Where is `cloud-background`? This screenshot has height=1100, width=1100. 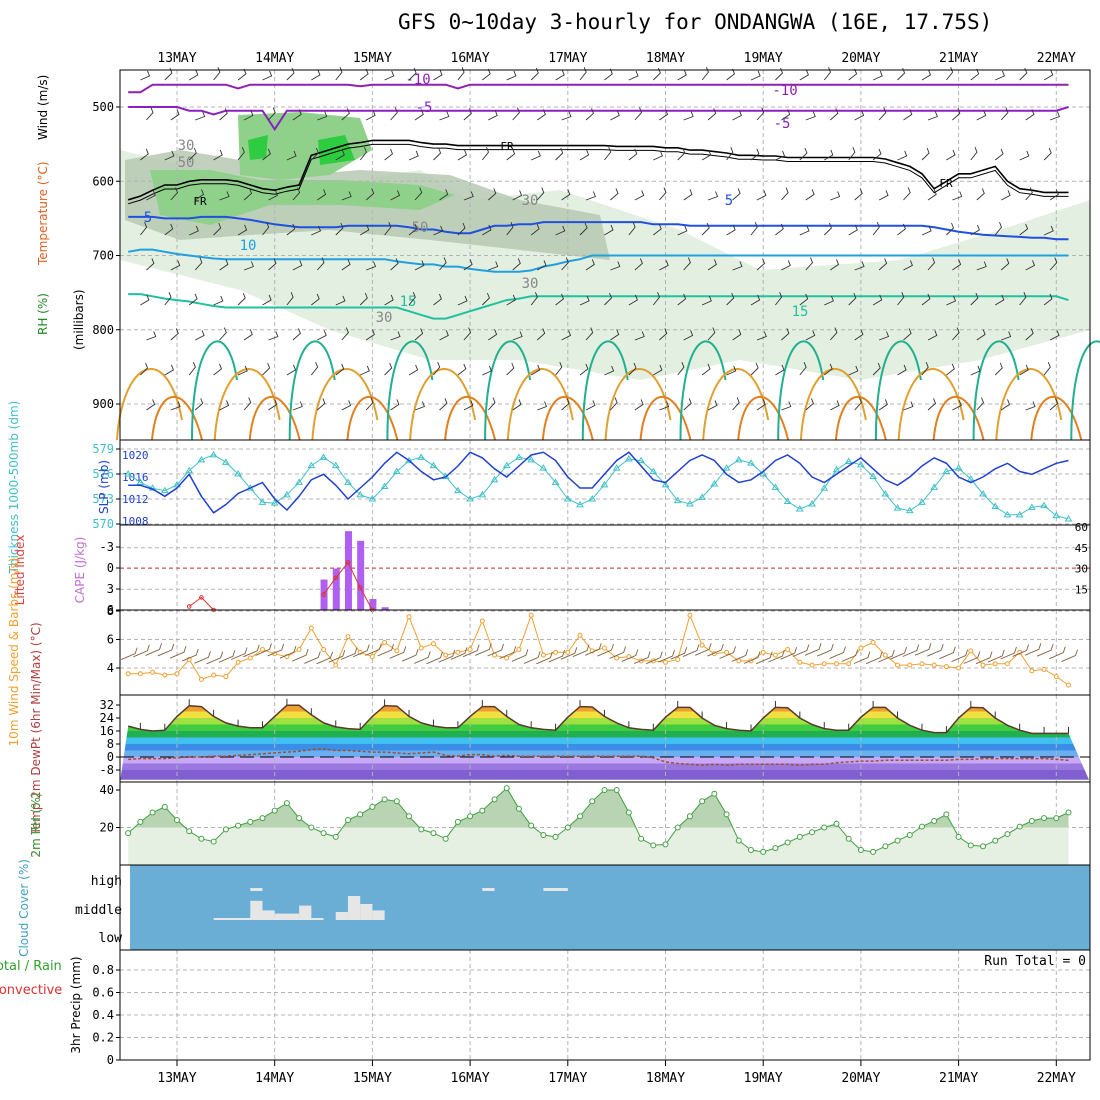 cloud-background is located at coordinates (610, 907).